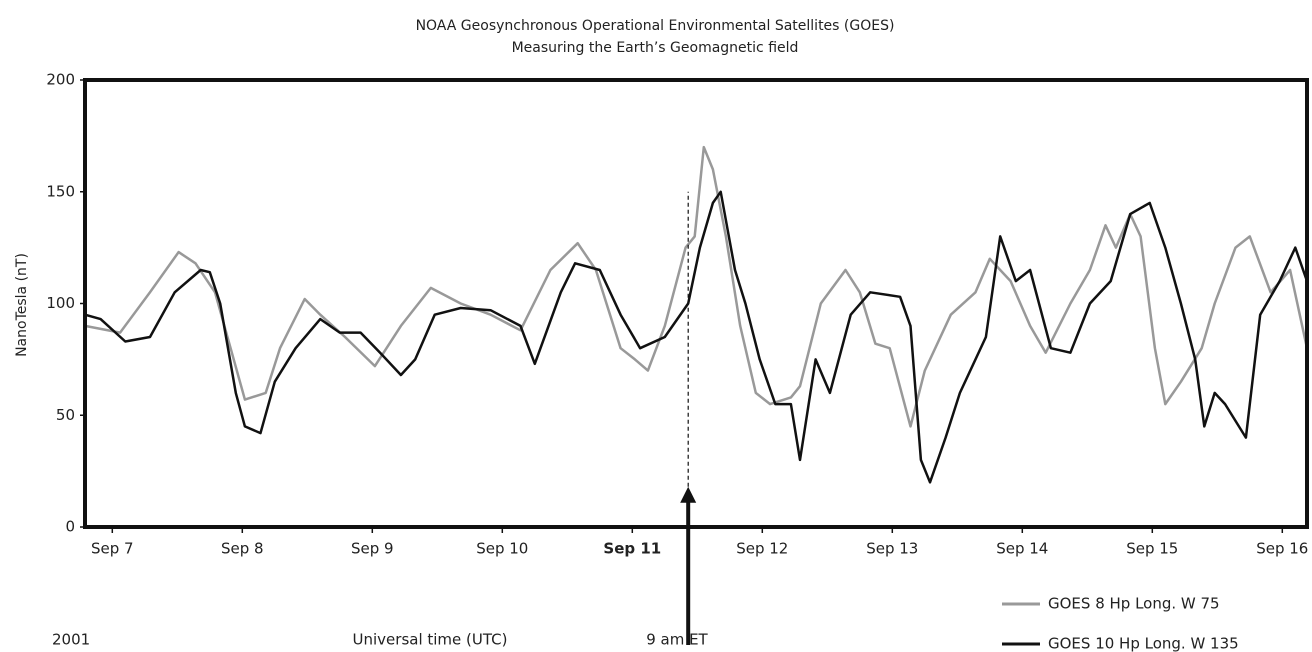 The height and width of the screenshot is (652, 1312). What do you see at coordinates (112, 549) in the screenshot?
I see `x-tick-label: Sep 7` at bounding box center [112, 549].